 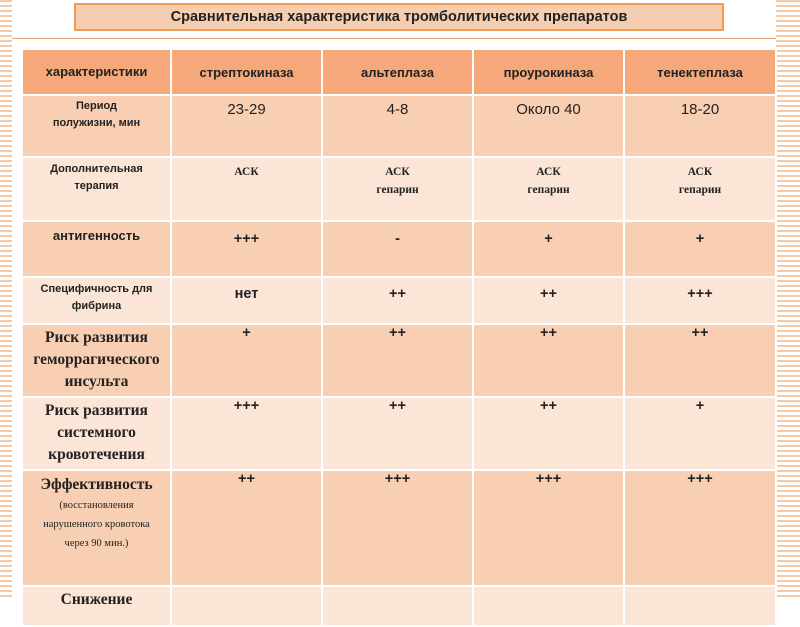 I want to click on row-label-antigenicity-text: антигенность, so click(x=96, y=235).